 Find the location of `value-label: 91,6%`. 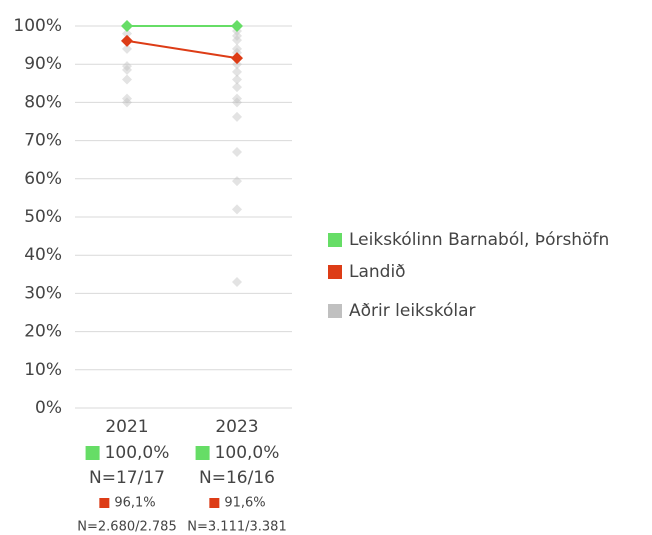

value-label: 91,6% is located at coordinates (244, 503).